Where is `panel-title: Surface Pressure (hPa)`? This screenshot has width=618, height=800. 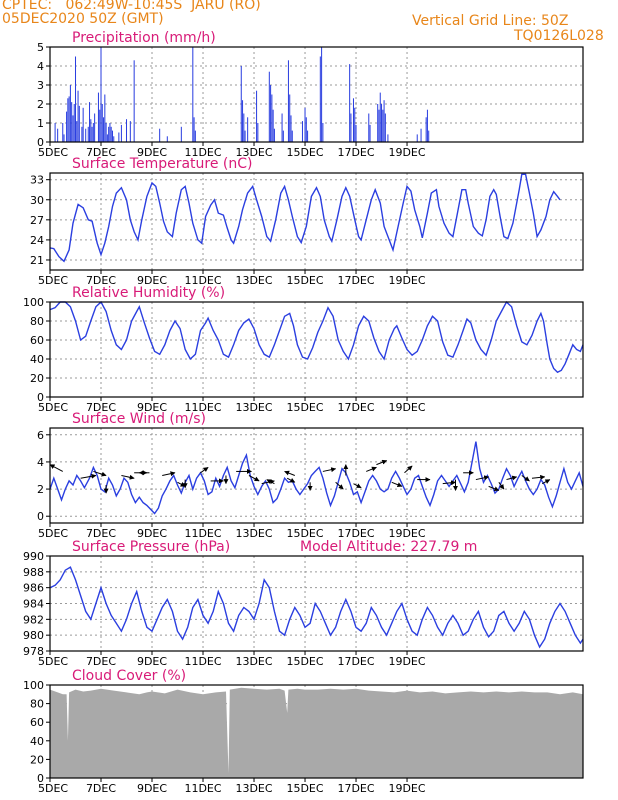
panel-title: Surface Pressure (hPa) is located at coordinates (151, 547).